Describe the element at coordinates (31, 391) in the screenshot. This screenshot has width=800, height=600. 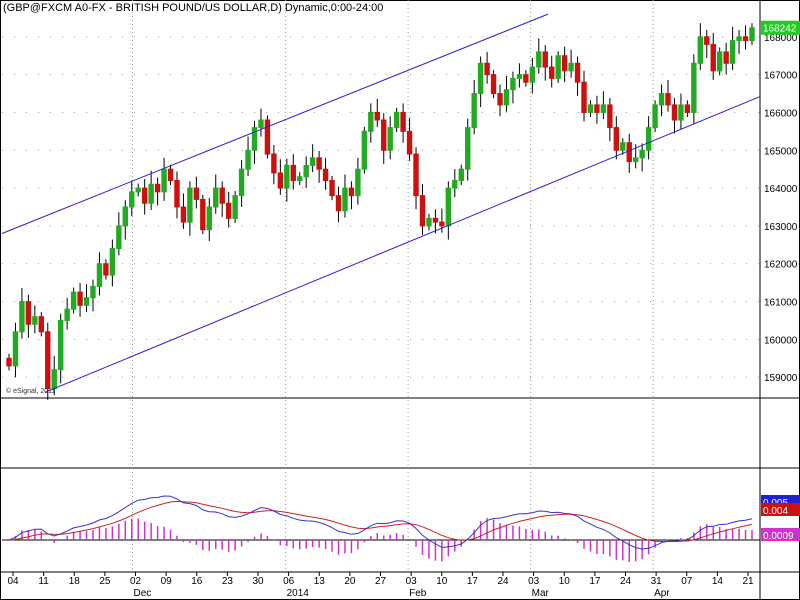
I see `esignal-credit: © eSignal, 2011` at that location.